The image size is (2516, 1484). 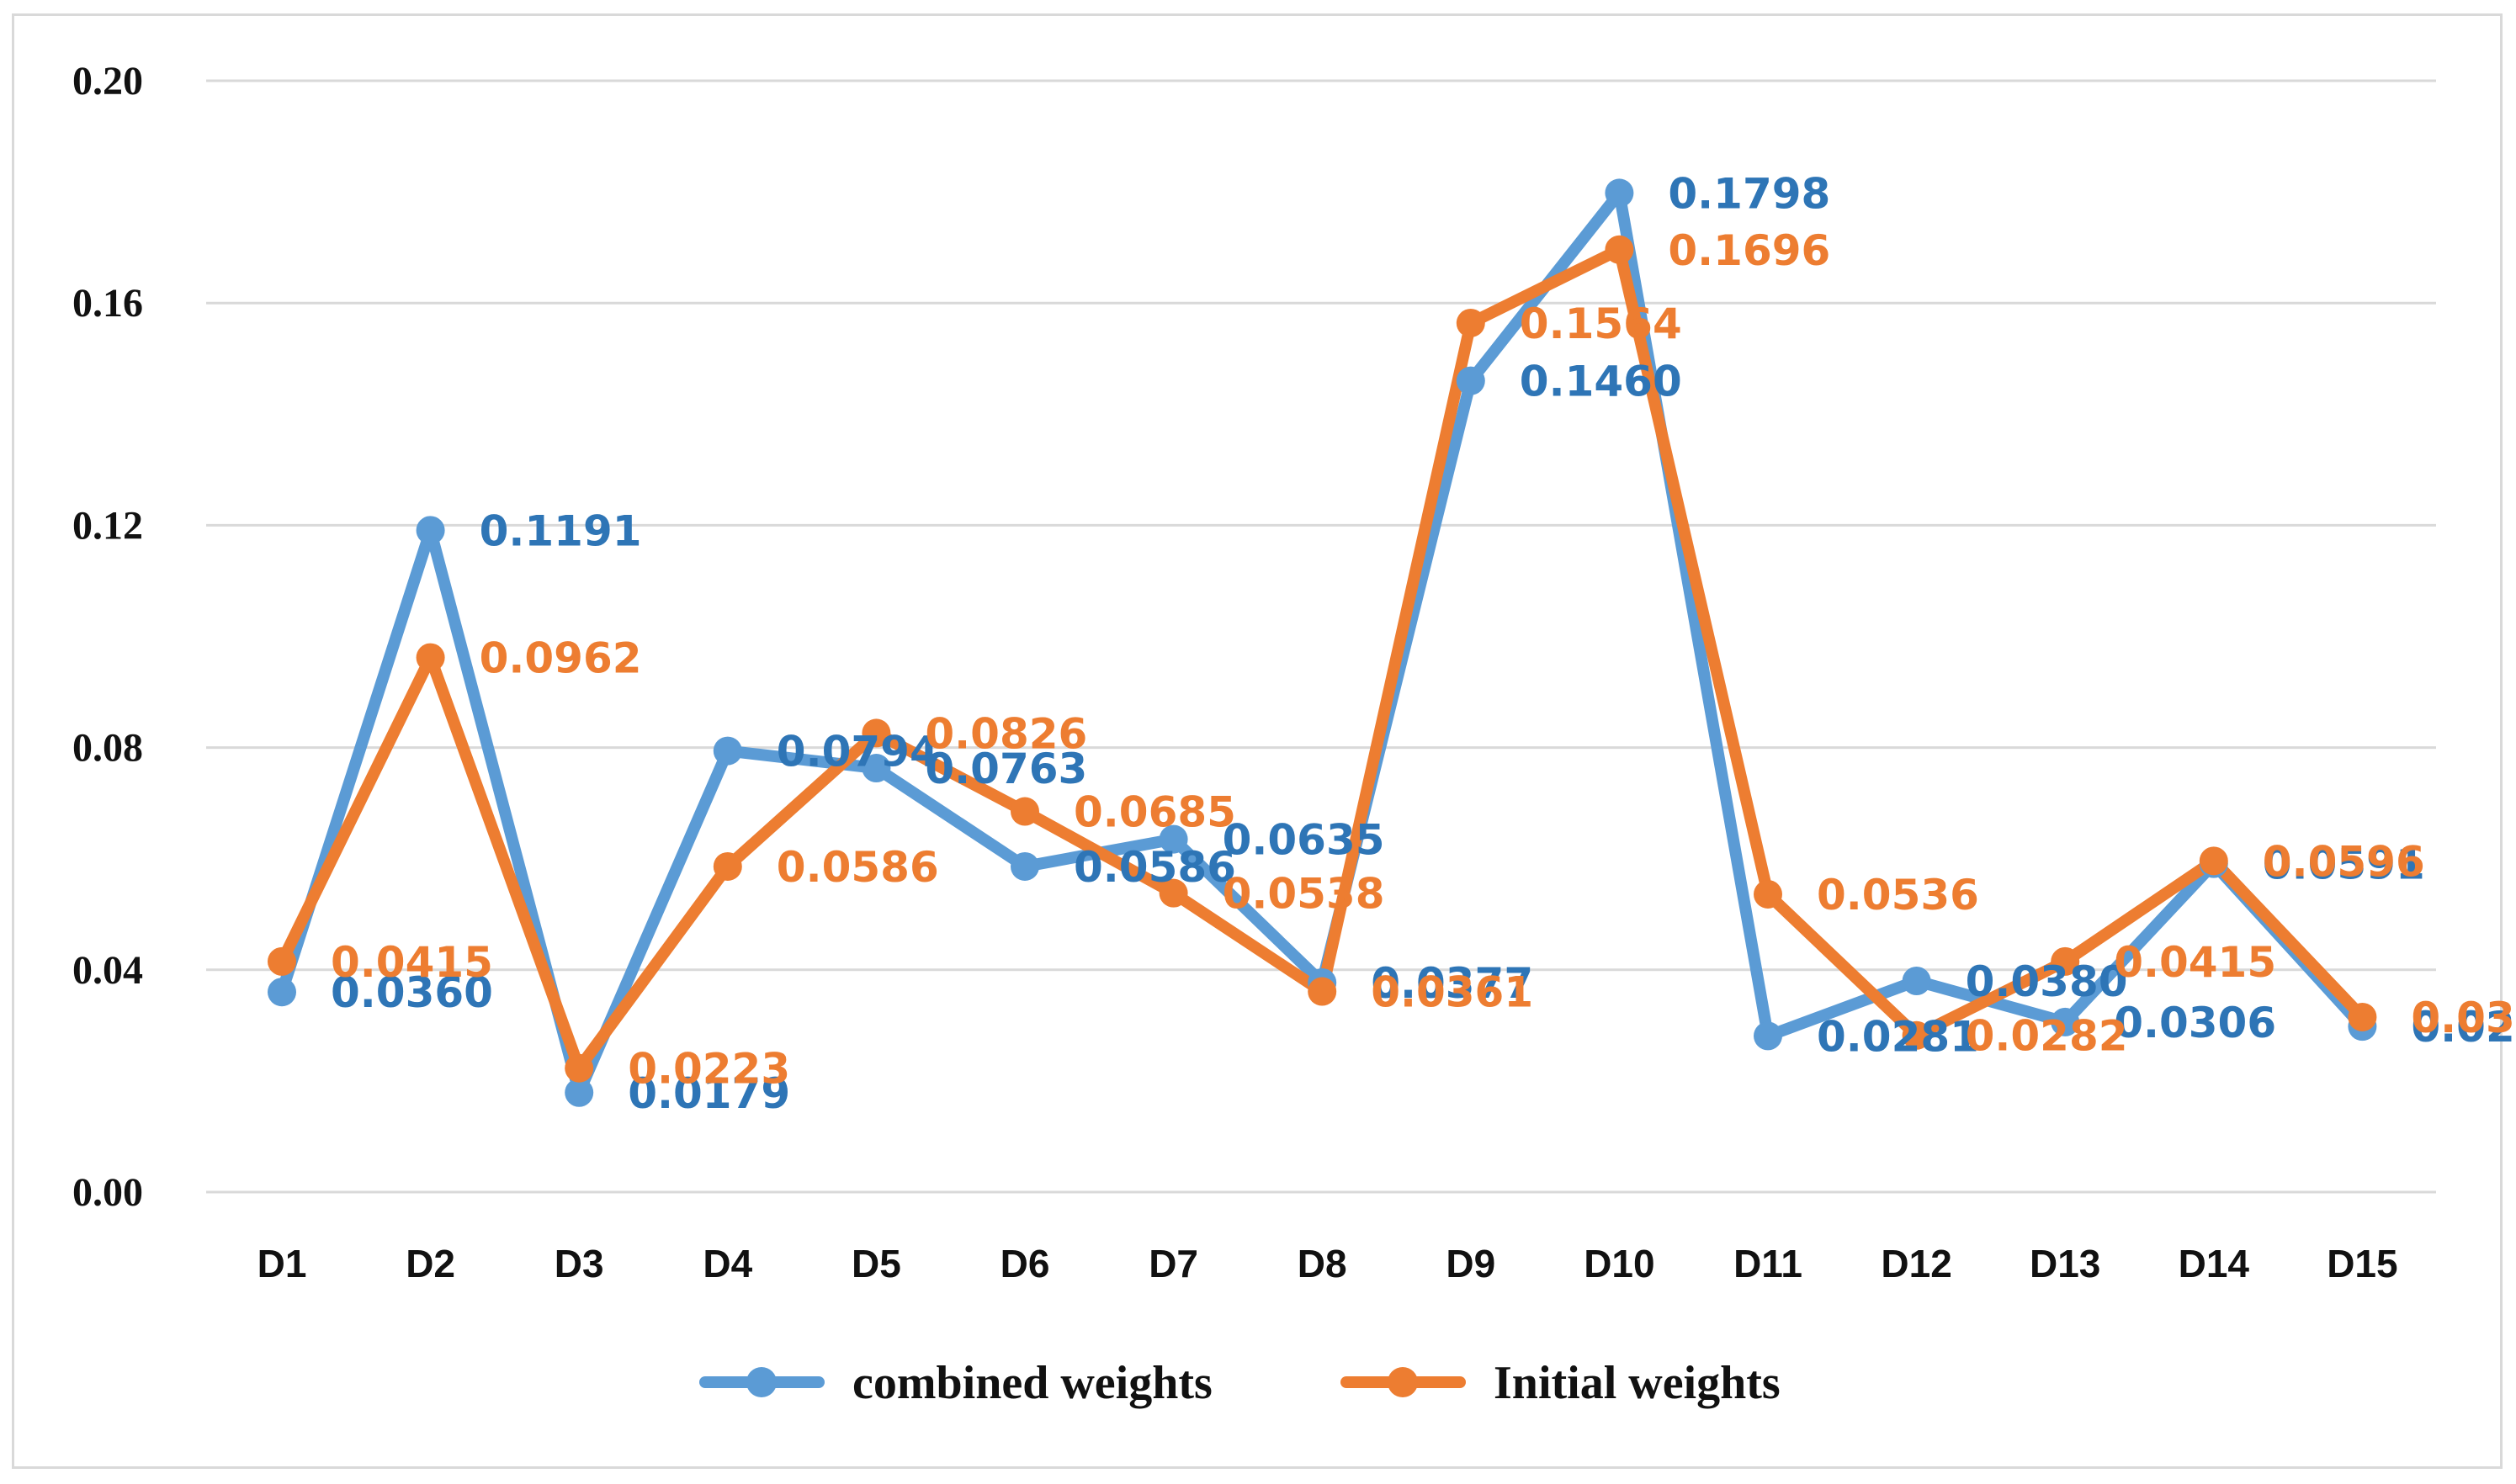 I want to click on x-tick-label: D1, so click(x=282, y=1263).